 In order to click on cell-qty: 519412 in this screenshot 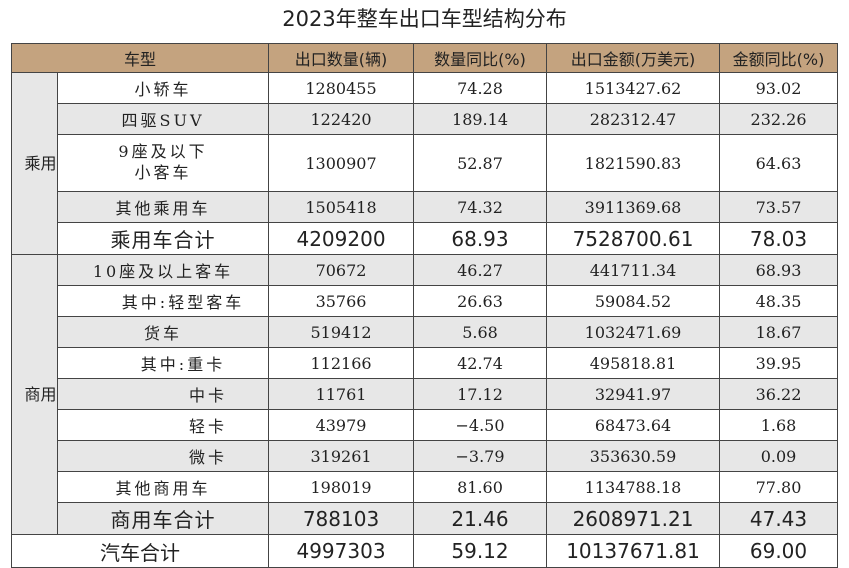, I will do `click(341, 332)`.